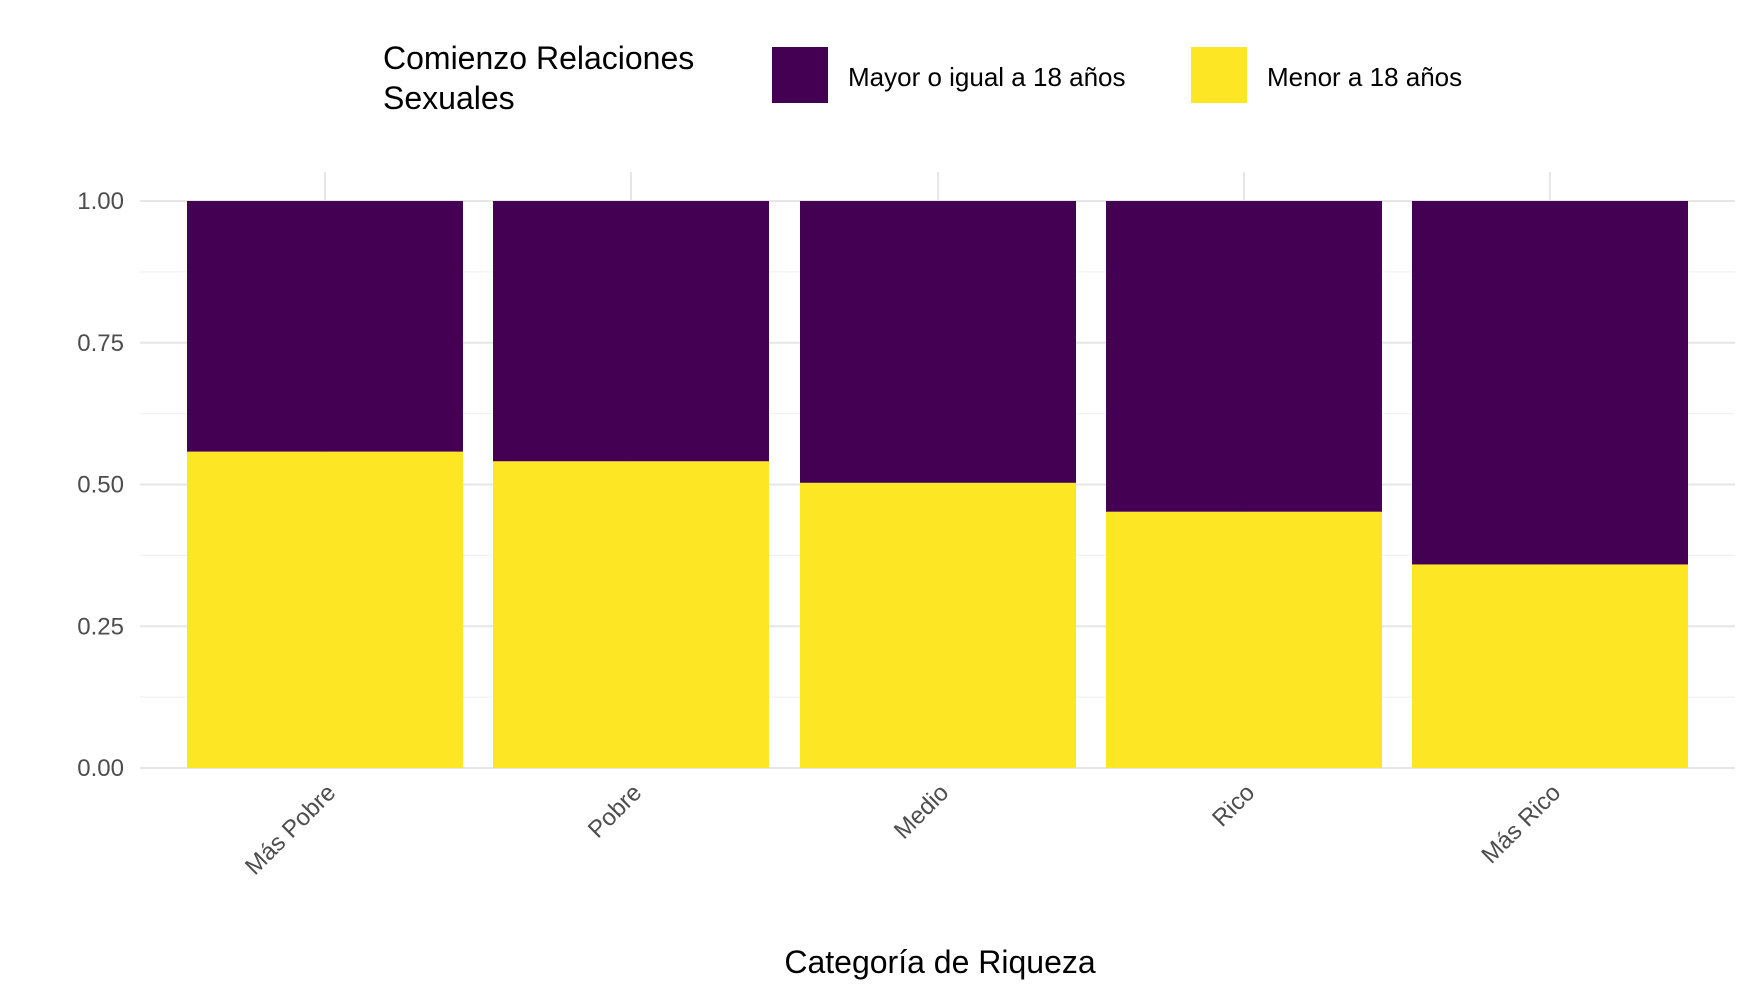  What do you see at coordinates (100, 201) in the screenshot?
I see `y-tick-label: 1.00` at bounding box center [100, 201].